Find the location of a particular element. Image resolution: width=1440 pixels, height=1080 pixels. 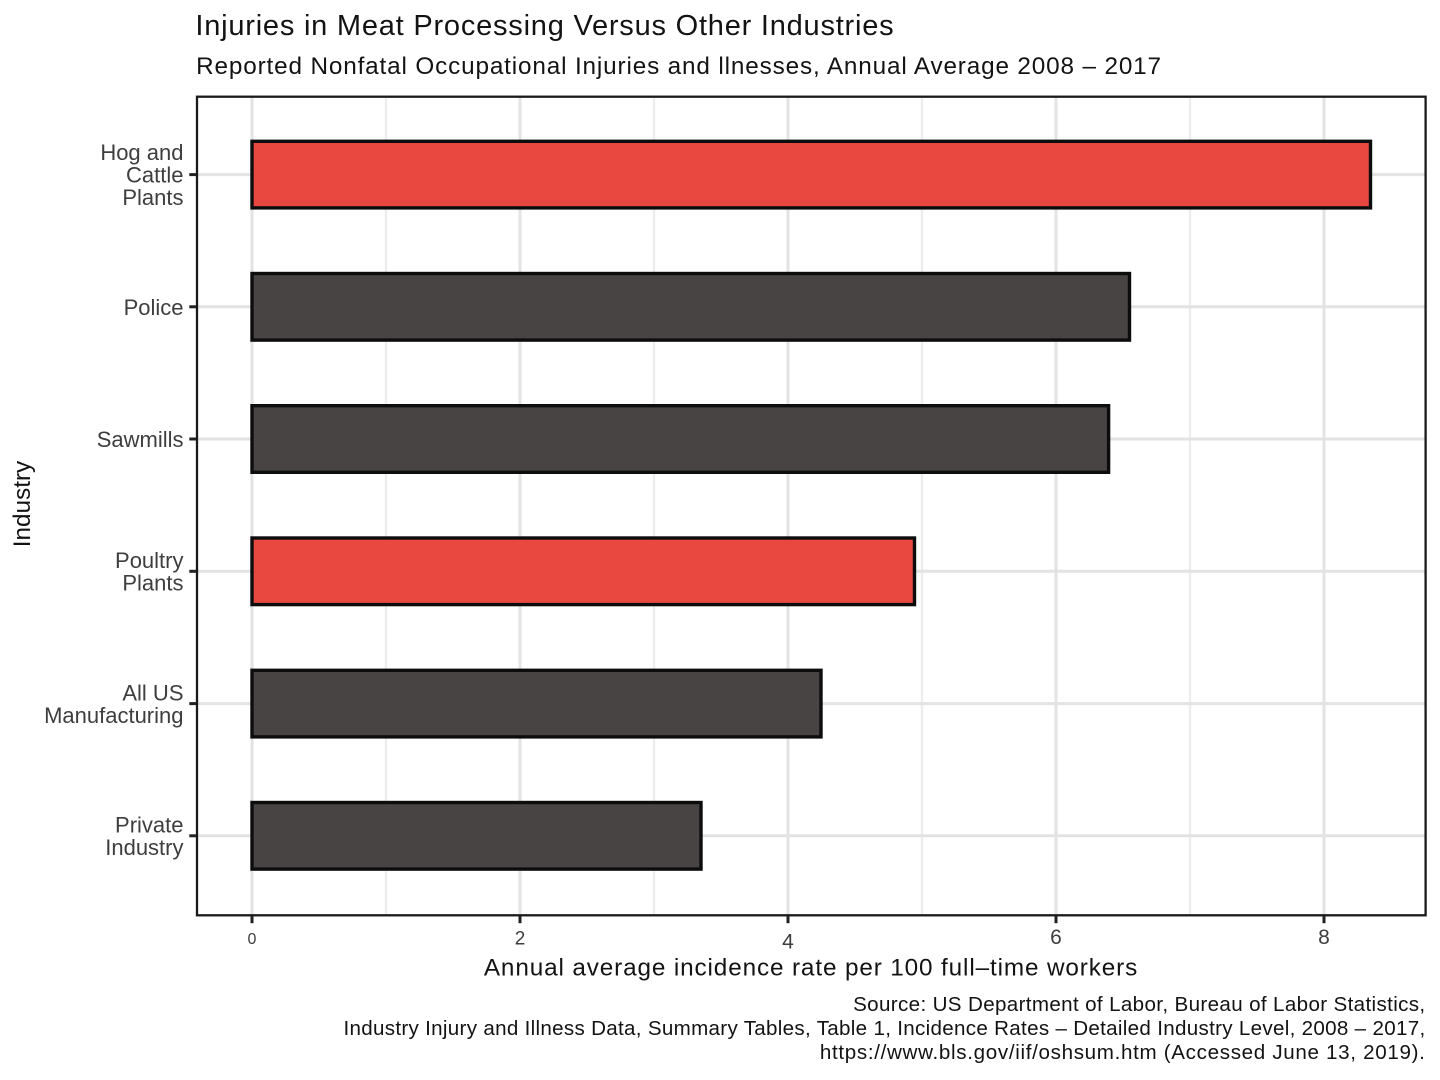

svg-text: Manufacturing is located at coordinates (113, 715).